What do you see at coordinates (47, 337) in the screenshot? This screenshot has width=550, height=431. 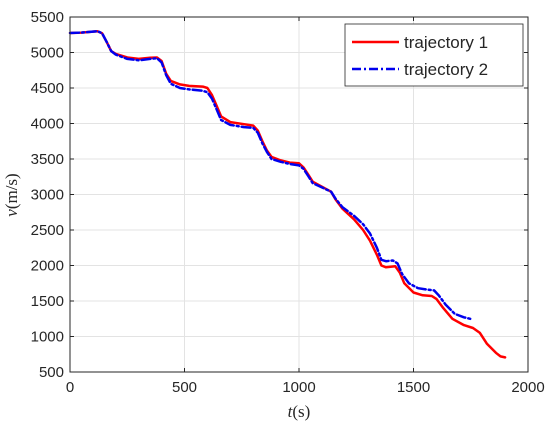 I see `y-tick-label: 1000` at bounding box center [47, 337].